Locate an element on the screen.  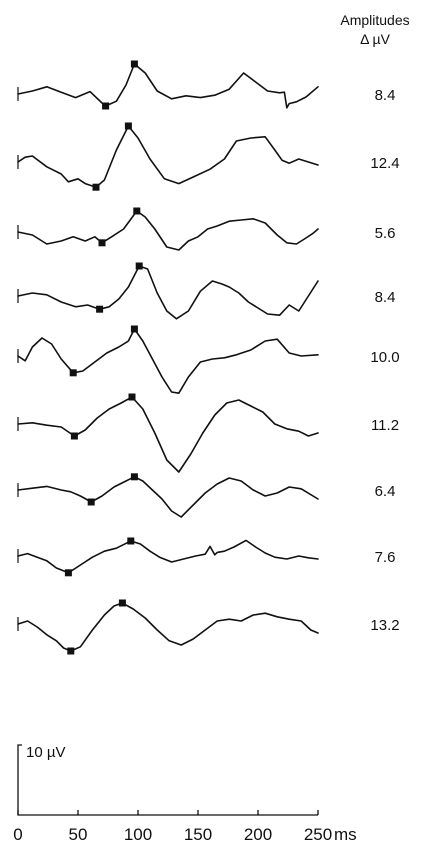
trace-5-line is located at coordinates (168, 361).